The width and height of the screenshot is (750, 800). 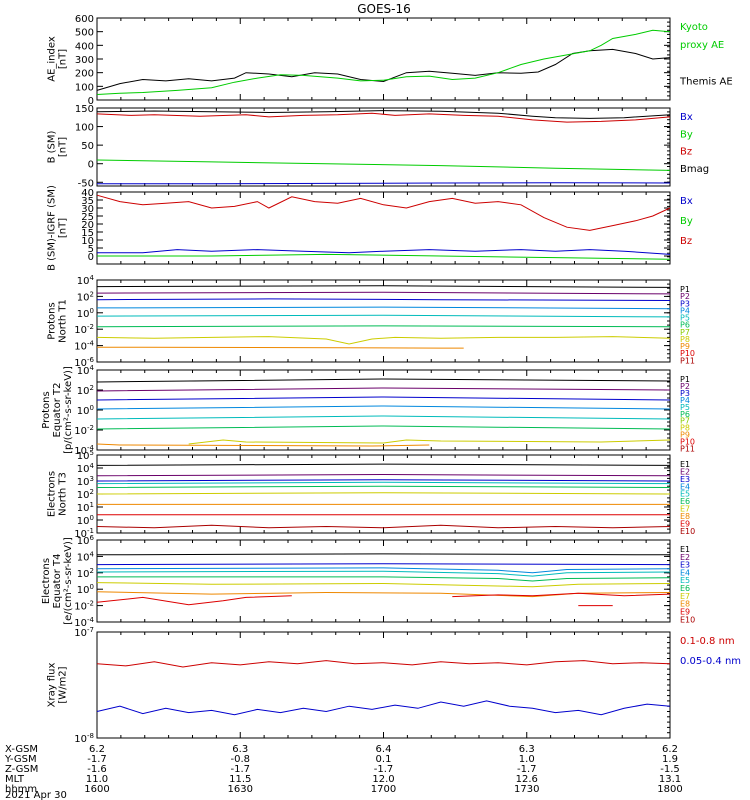 What do you see at coordinates (52, 685) in the screenshot?
I see `y-axis-label: Xray flux` at bounding box center [52, 685].